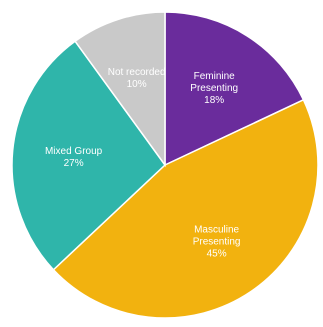 The height and width of the screenshot is (327, 323). Describe the element at coordinates (217, 241) in the screenshot. I see `pie-slice-label-1: Masculine Presenting 45%` at that location.